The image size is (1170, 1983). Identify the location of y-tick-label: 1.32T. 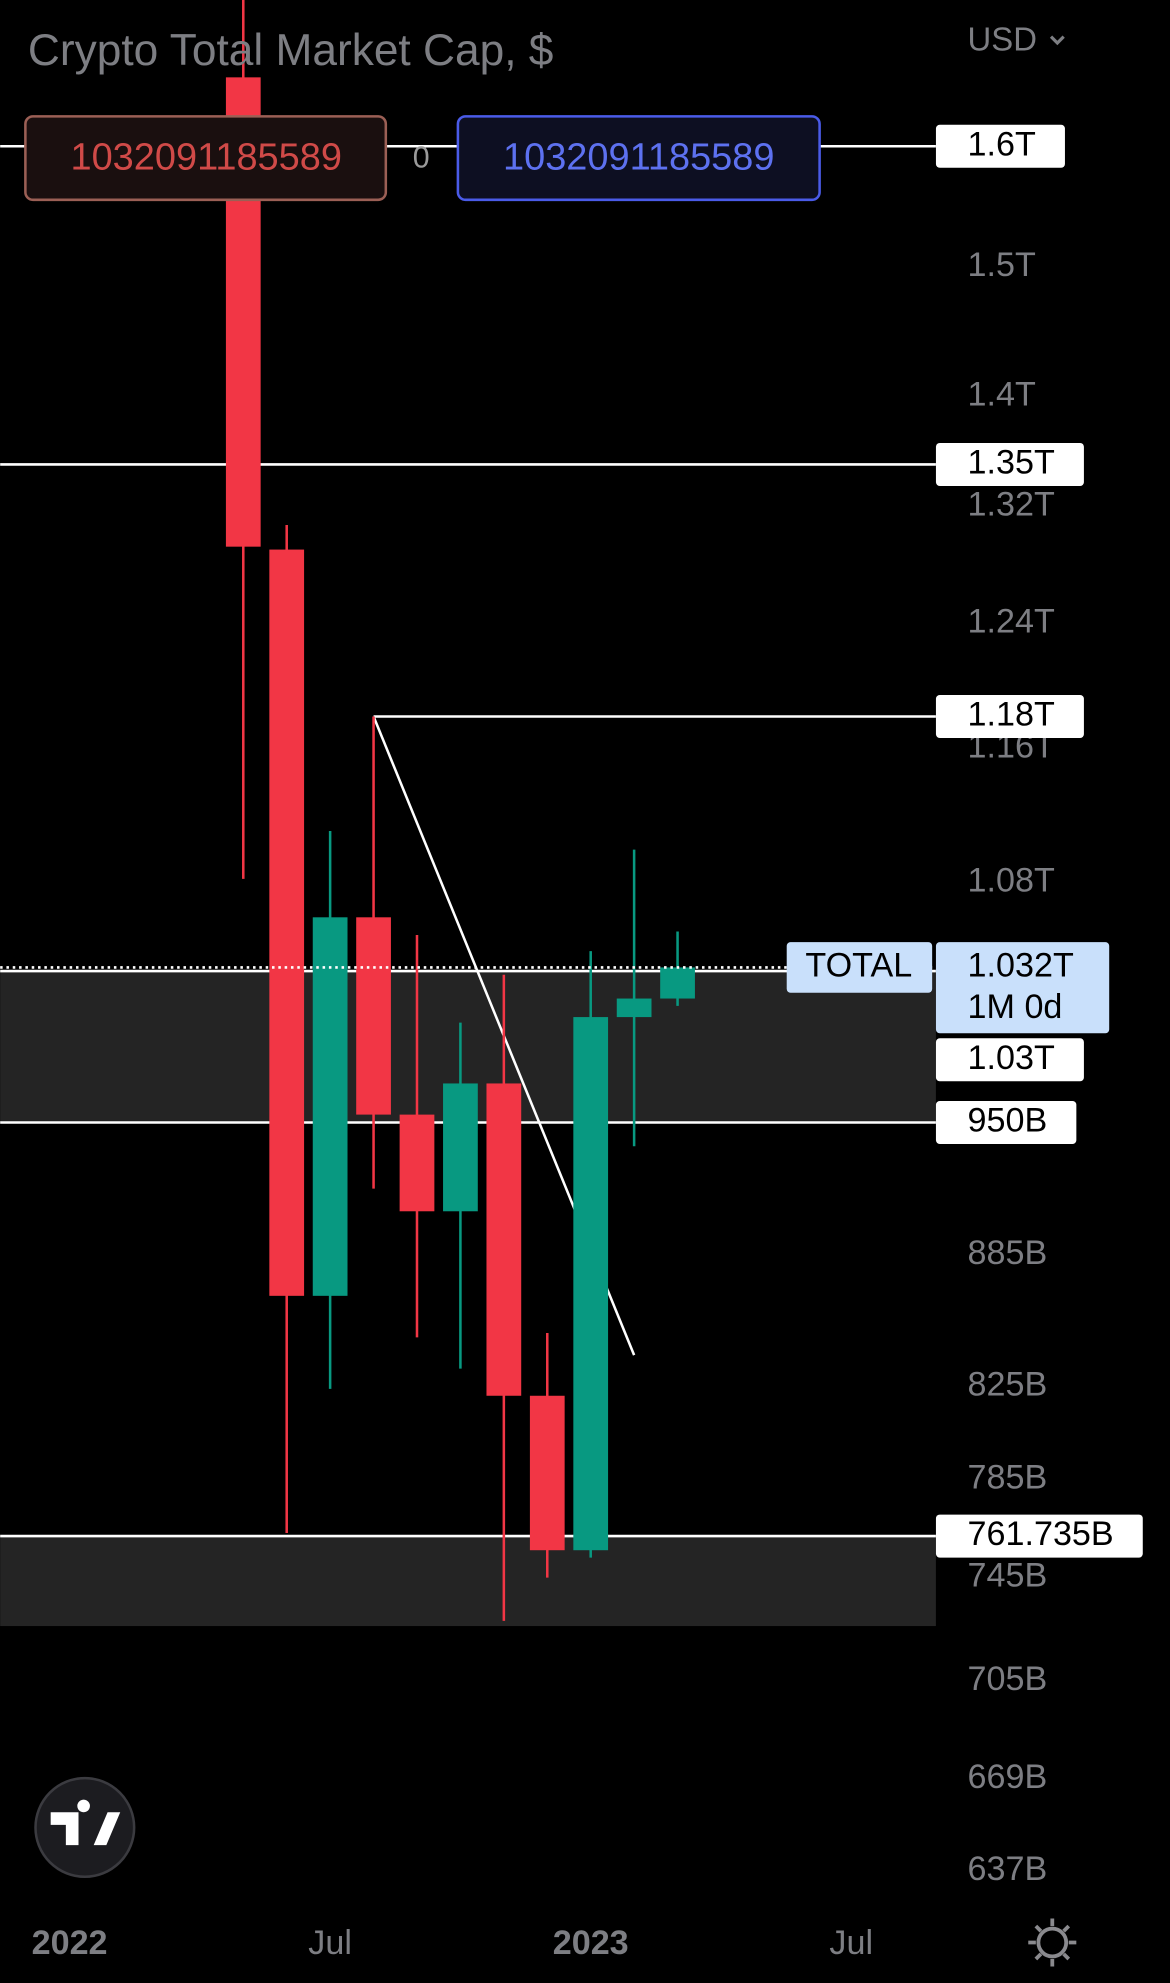
(1011, 505).